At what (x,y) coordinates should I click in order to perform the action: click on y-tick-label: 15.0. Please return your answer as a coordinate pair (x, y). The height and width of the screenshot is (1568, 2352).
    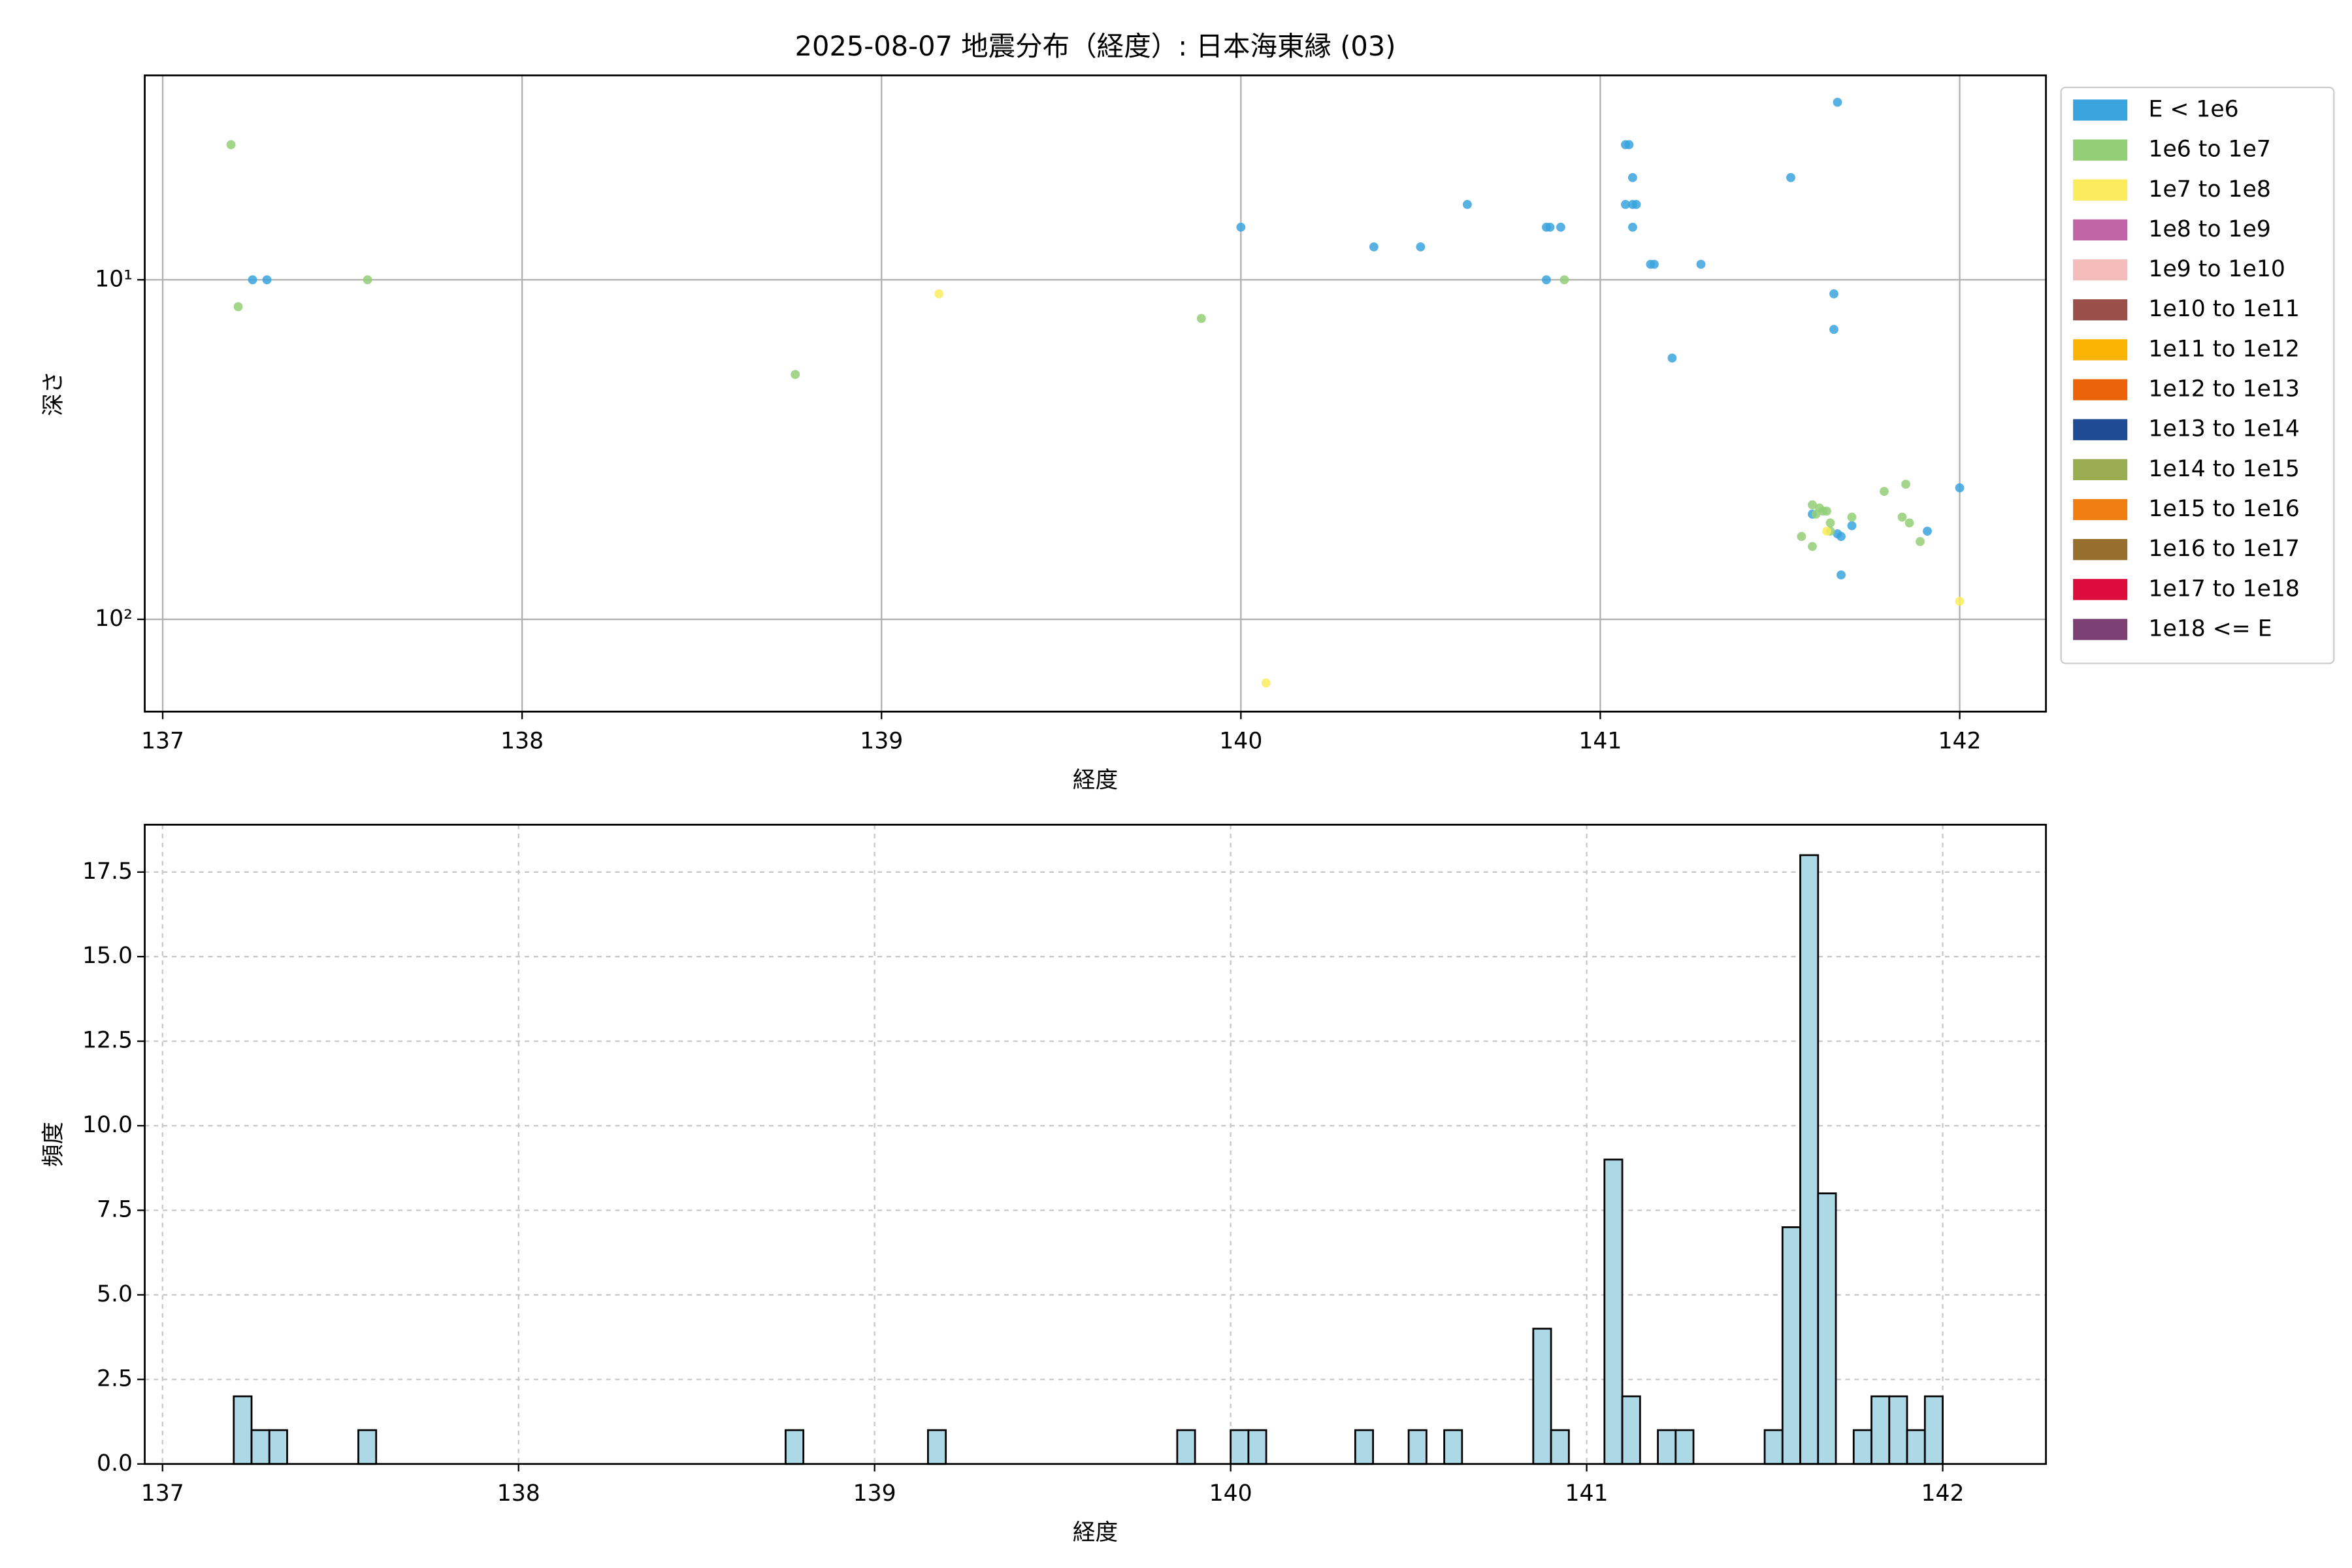
    Looking at the image, I should click on (107, 956).